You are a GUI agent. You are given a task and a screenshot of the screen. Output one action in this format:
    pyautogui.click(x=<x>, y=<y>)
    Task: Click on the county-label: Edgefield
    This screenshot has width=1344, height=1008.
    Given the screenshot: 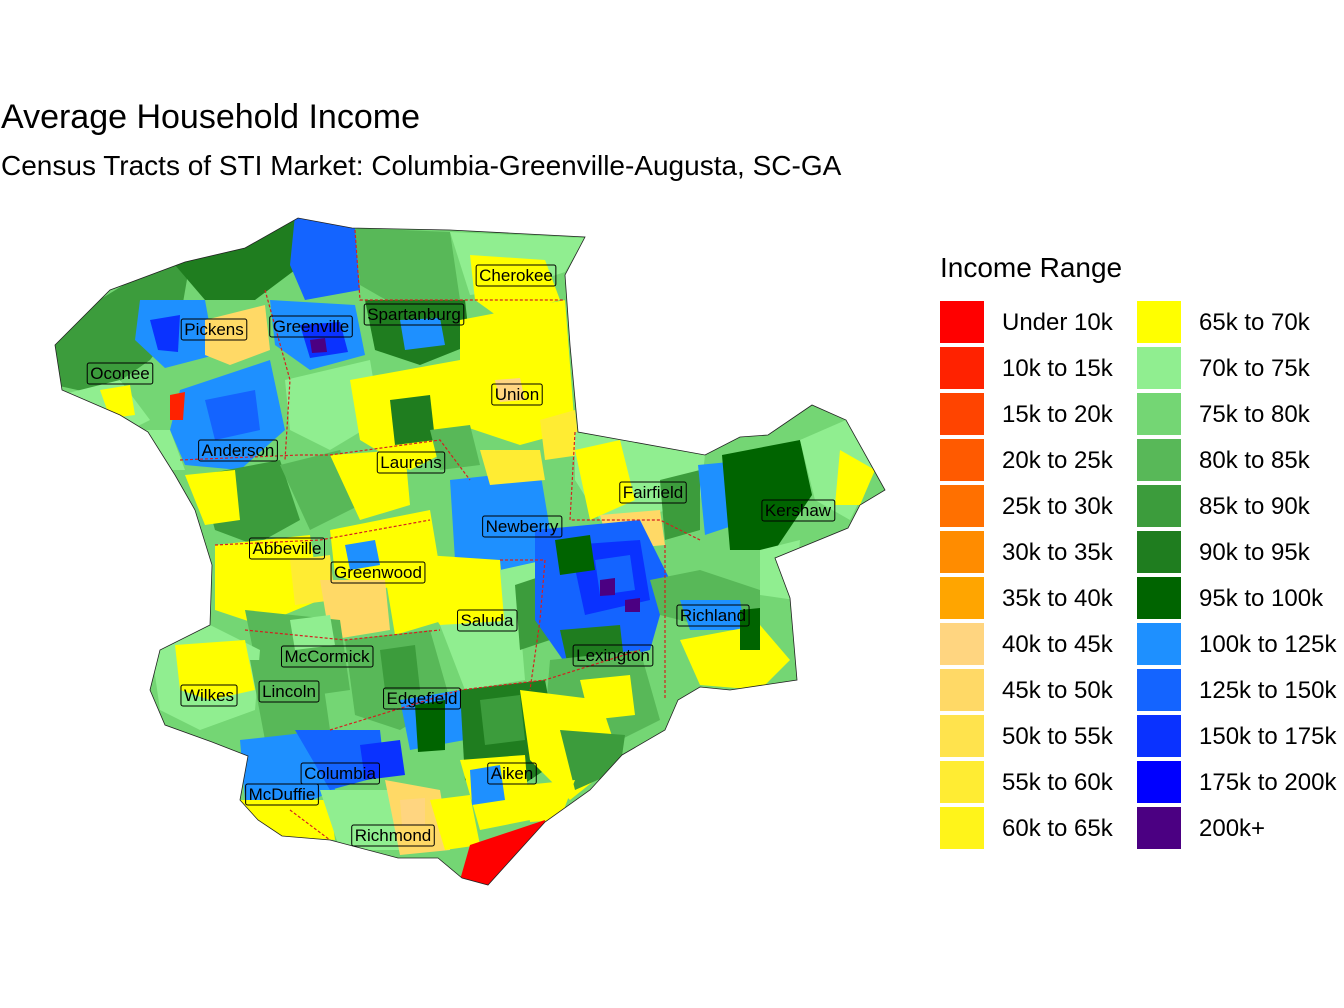 What is the action you would take?
    pyautogui.click(x=422, y=698)
    